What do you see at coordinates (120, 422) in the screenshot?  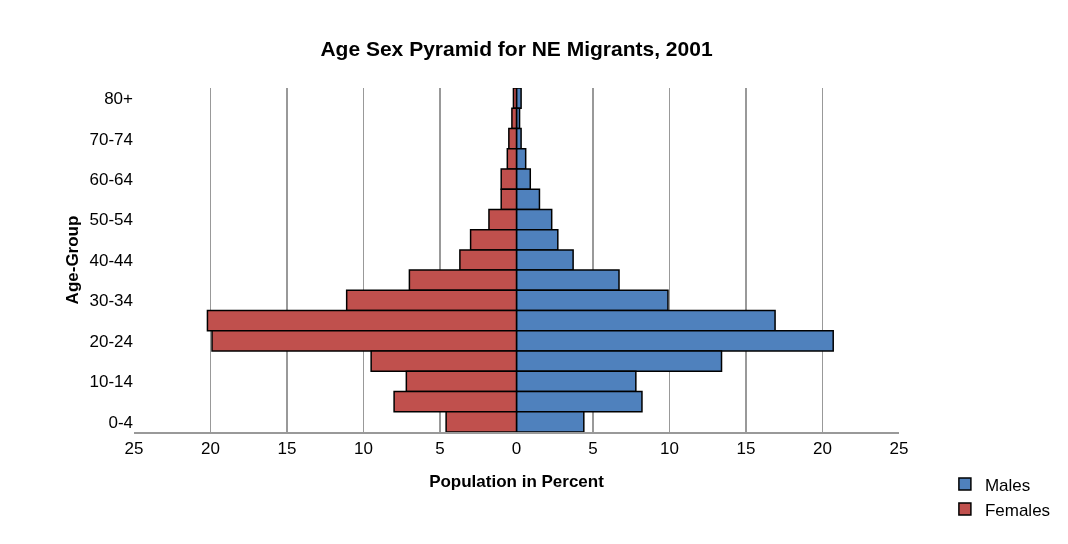 I see `y-tick-label: 0-4` at bounding box center [120, 422].